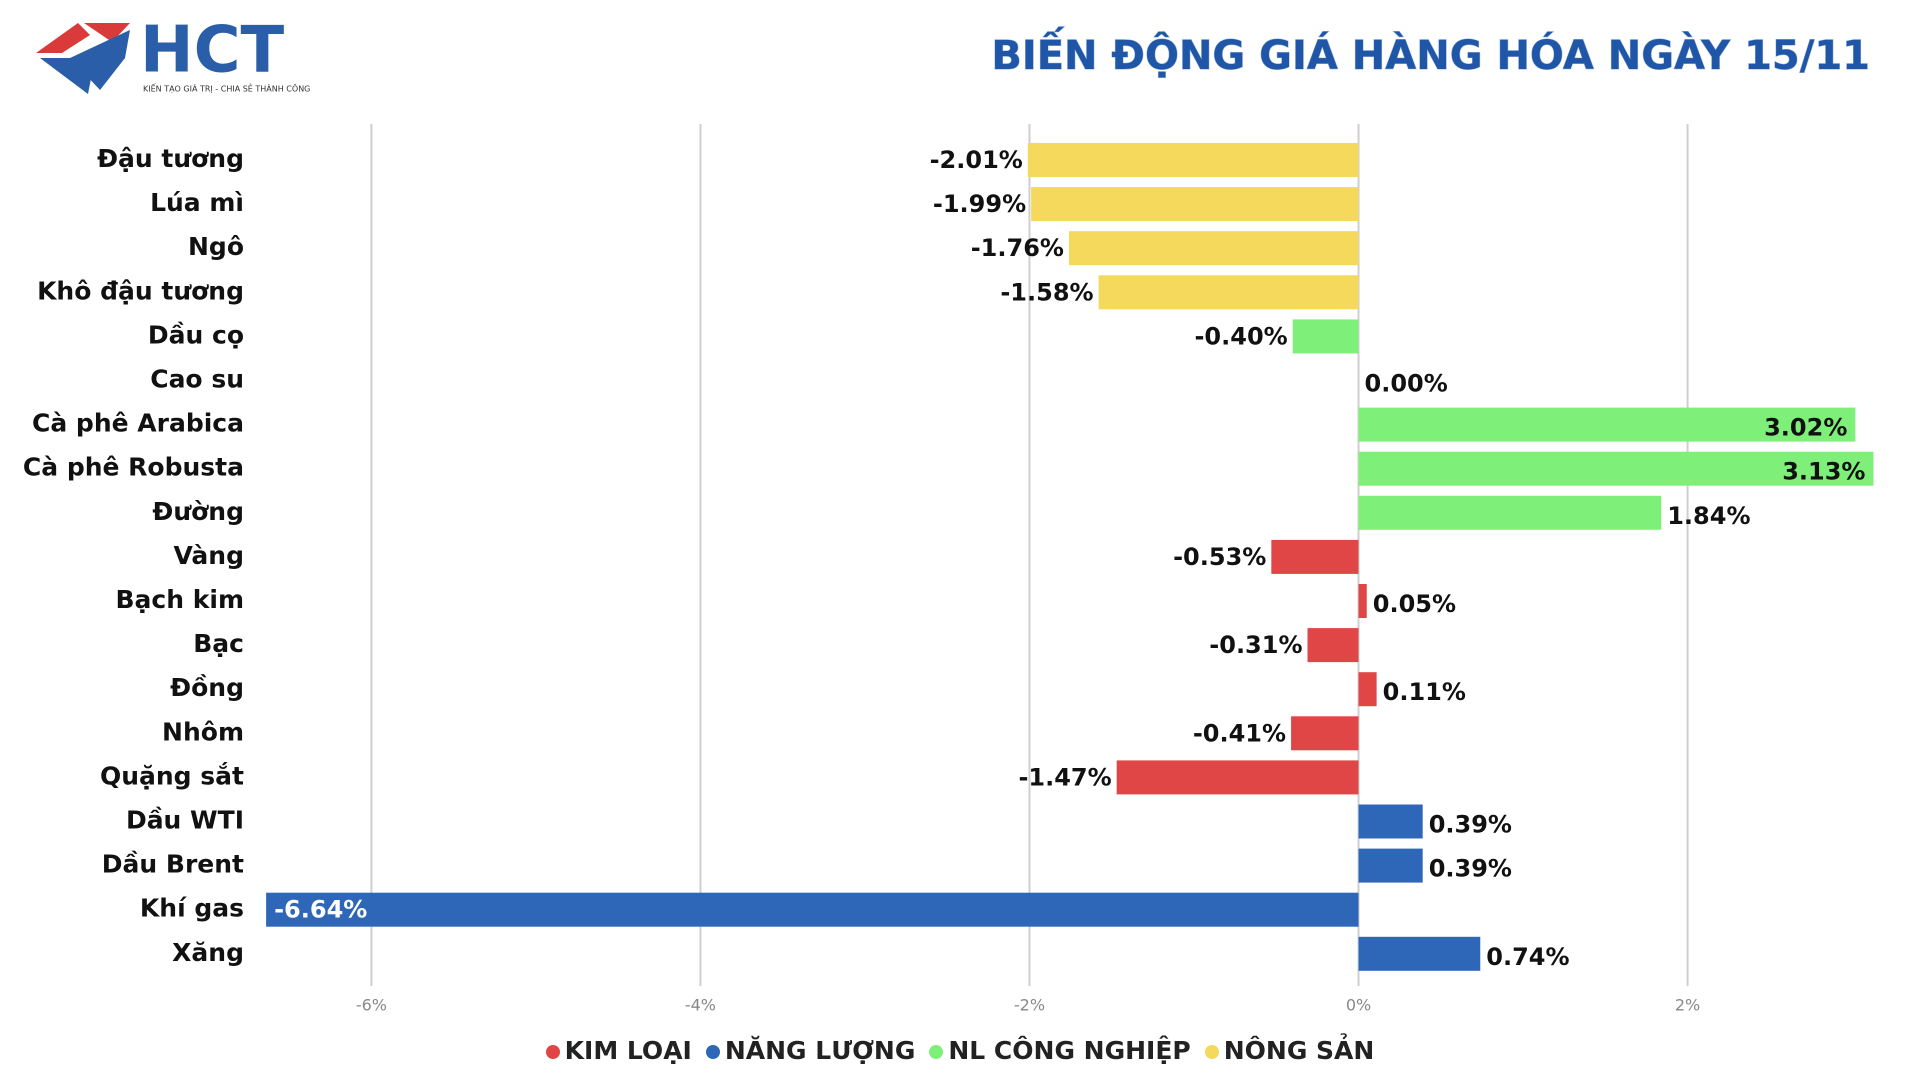 This screenshot has width=1920, height=1080. I want to click on data-label: 0.00%, so click(1406, 384).